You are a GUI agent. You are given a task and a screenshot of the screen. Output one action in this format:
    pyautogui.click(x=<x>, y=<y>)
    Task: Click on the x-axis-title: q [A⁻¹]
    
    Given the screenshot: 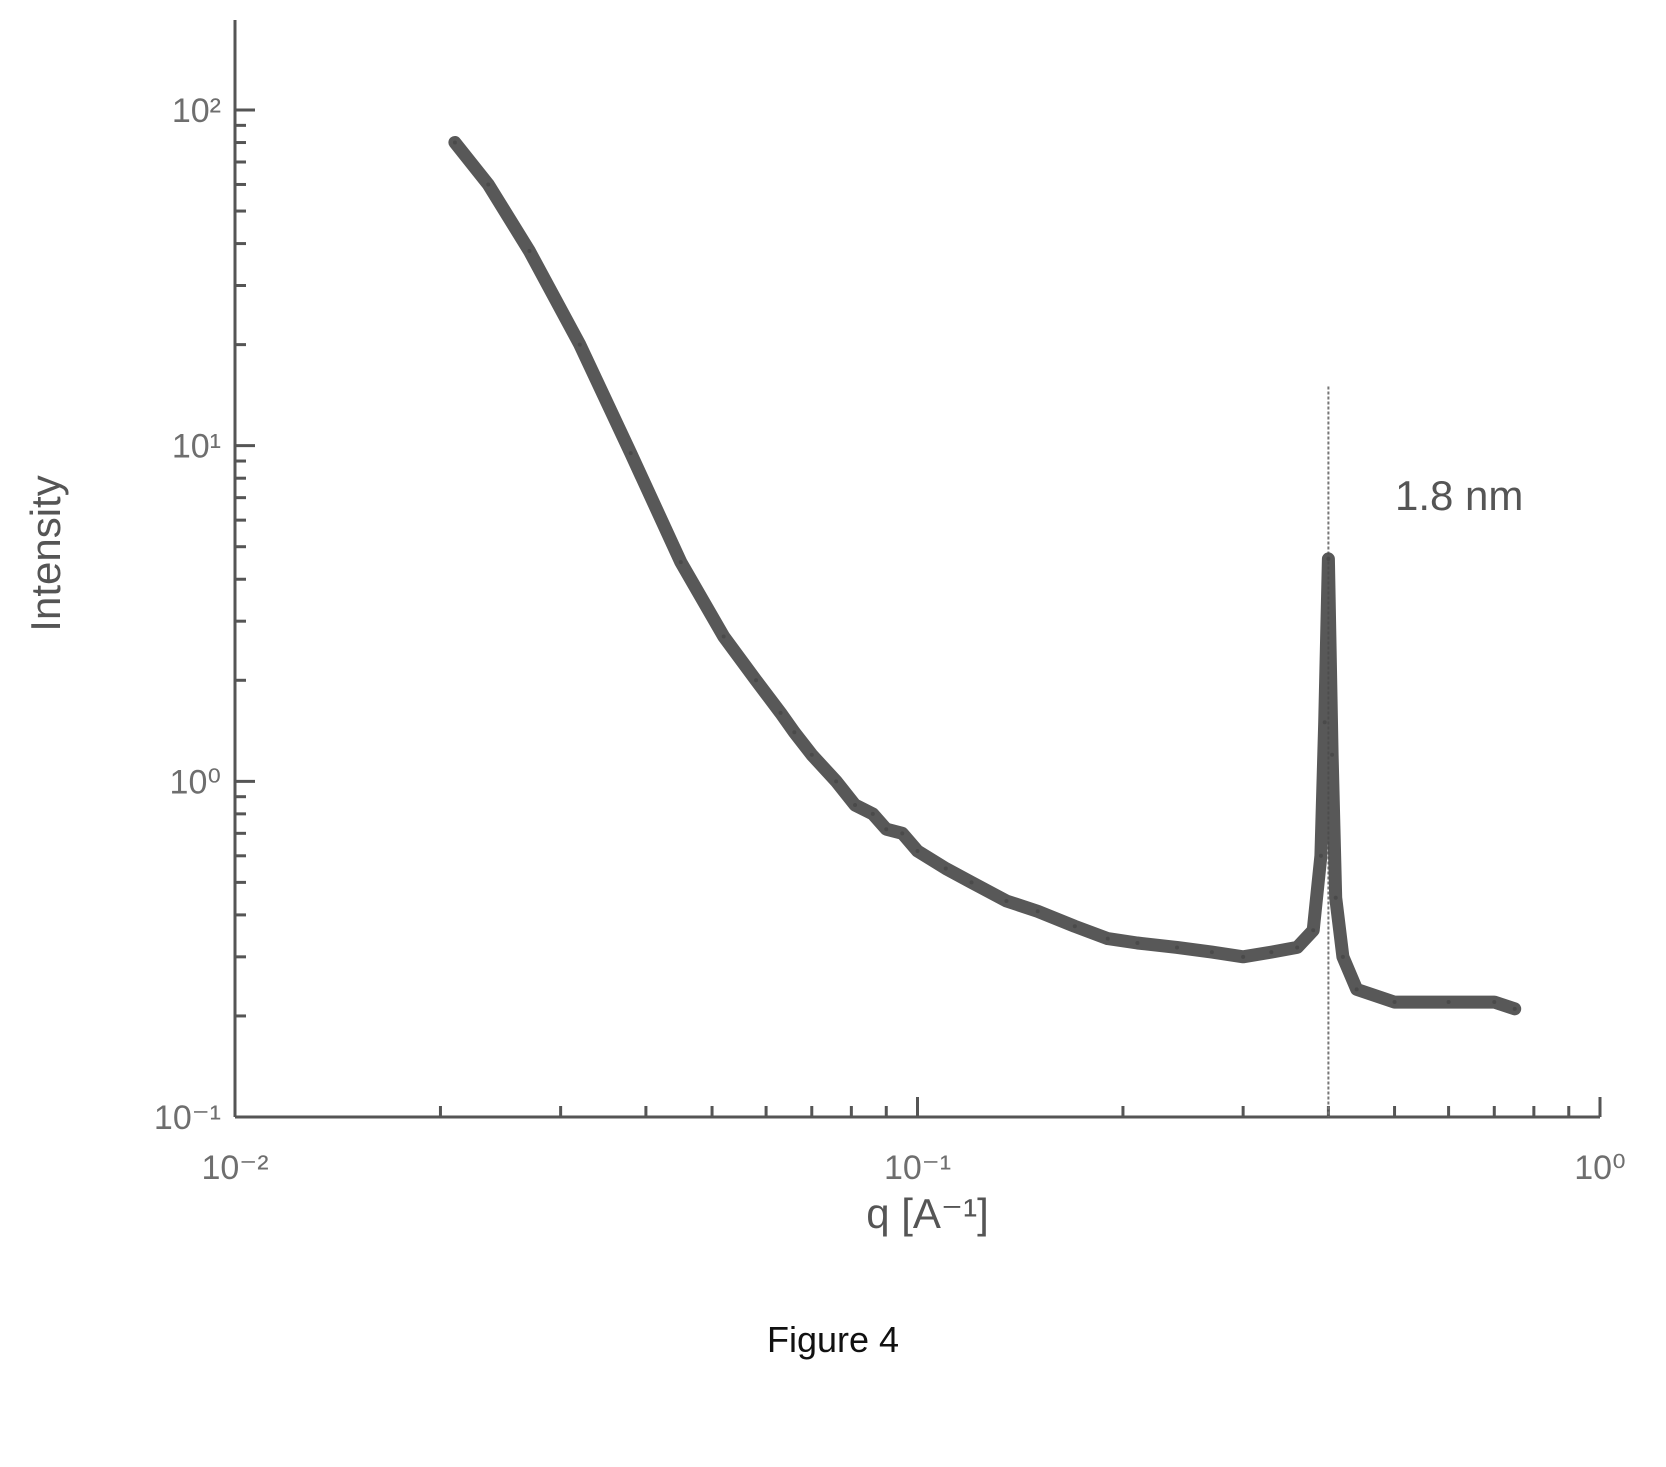 What is the action you would take?
    pyautogui.click(x=927, y=1213)
    